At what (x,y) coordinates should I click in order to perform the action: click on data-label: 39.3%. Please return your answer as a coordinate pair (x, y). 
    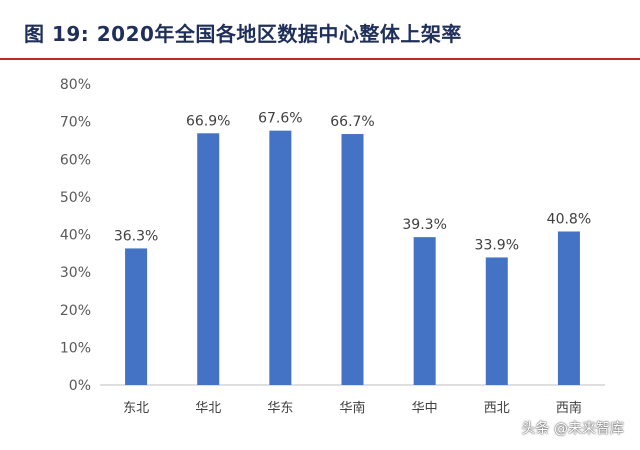
    Looking at the image, I should click on (424, 225).